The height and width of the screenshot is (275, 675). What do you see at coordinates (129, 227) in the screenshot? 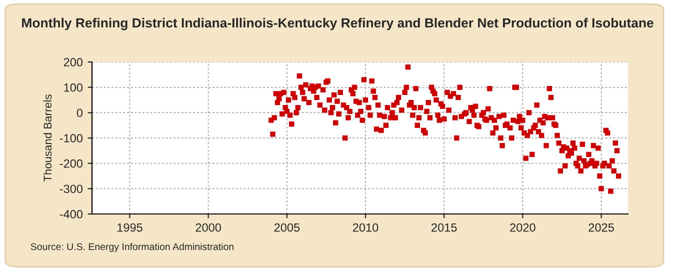
I see `x-tick-label: 1995` at bounding box center [129, 227].